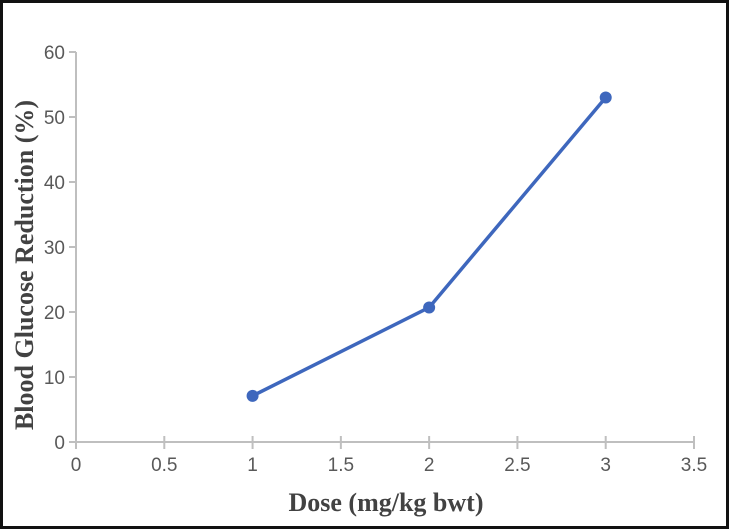  What do you see at coordinates (54, 118) in the screenshot?
I see `y-tick-label: 50` at bounding box center [54, 118].